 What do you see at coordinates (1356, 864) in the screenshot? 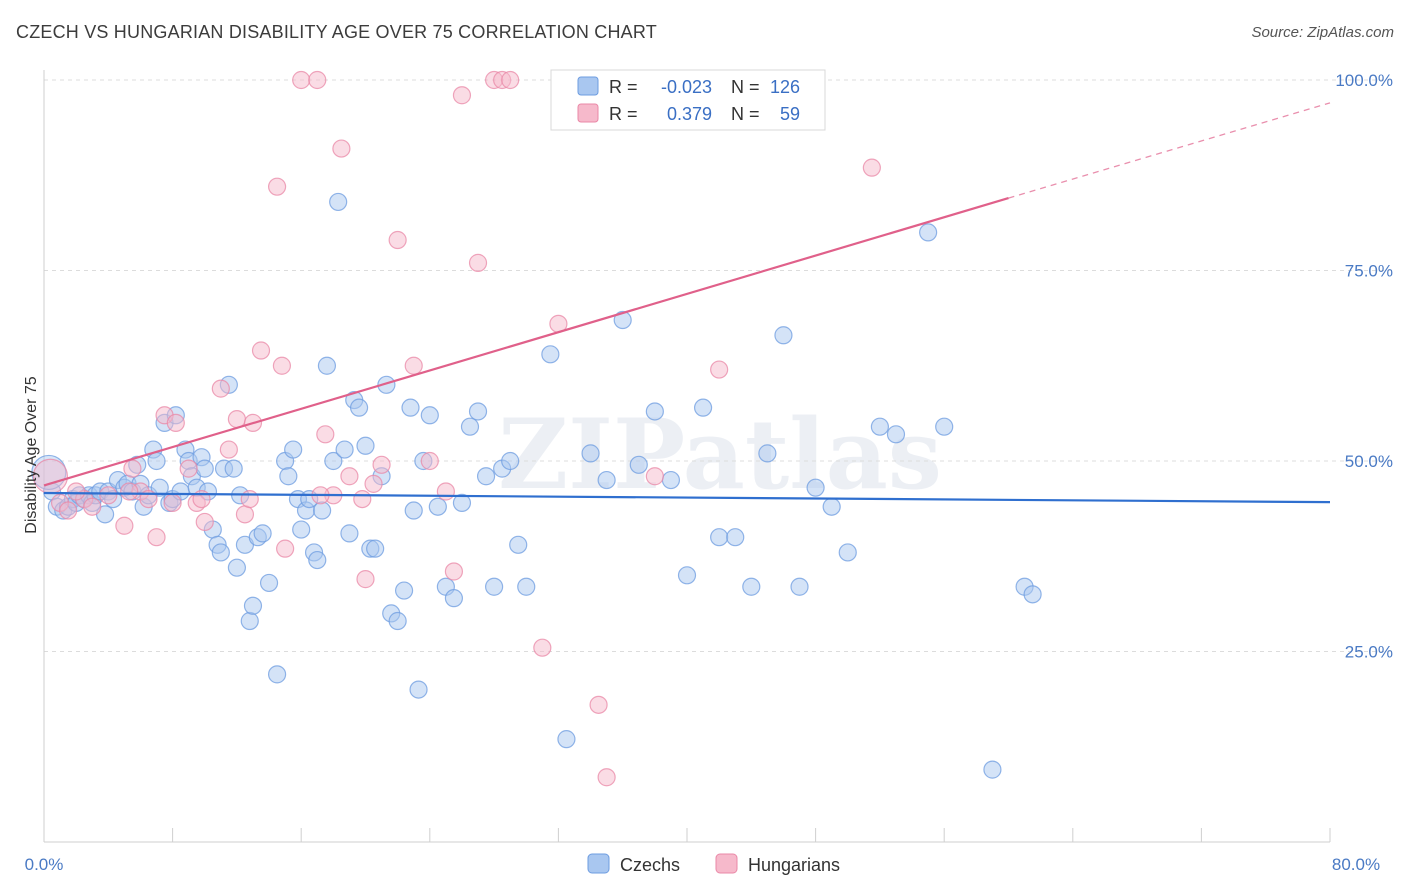
I see `x-tick-label-max: 80.0%` at bounding box center [1356, 864].